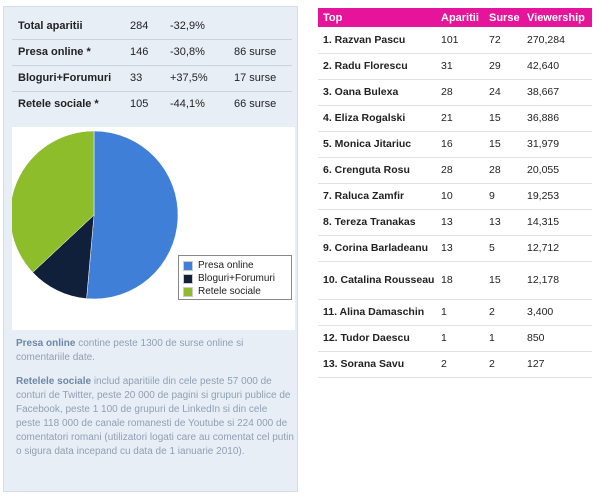 The height and width of the screenshot is (501, 600). Describe the element at coordinates (139, 104) in the screenshot. I see `summary-count: 105` at that location.